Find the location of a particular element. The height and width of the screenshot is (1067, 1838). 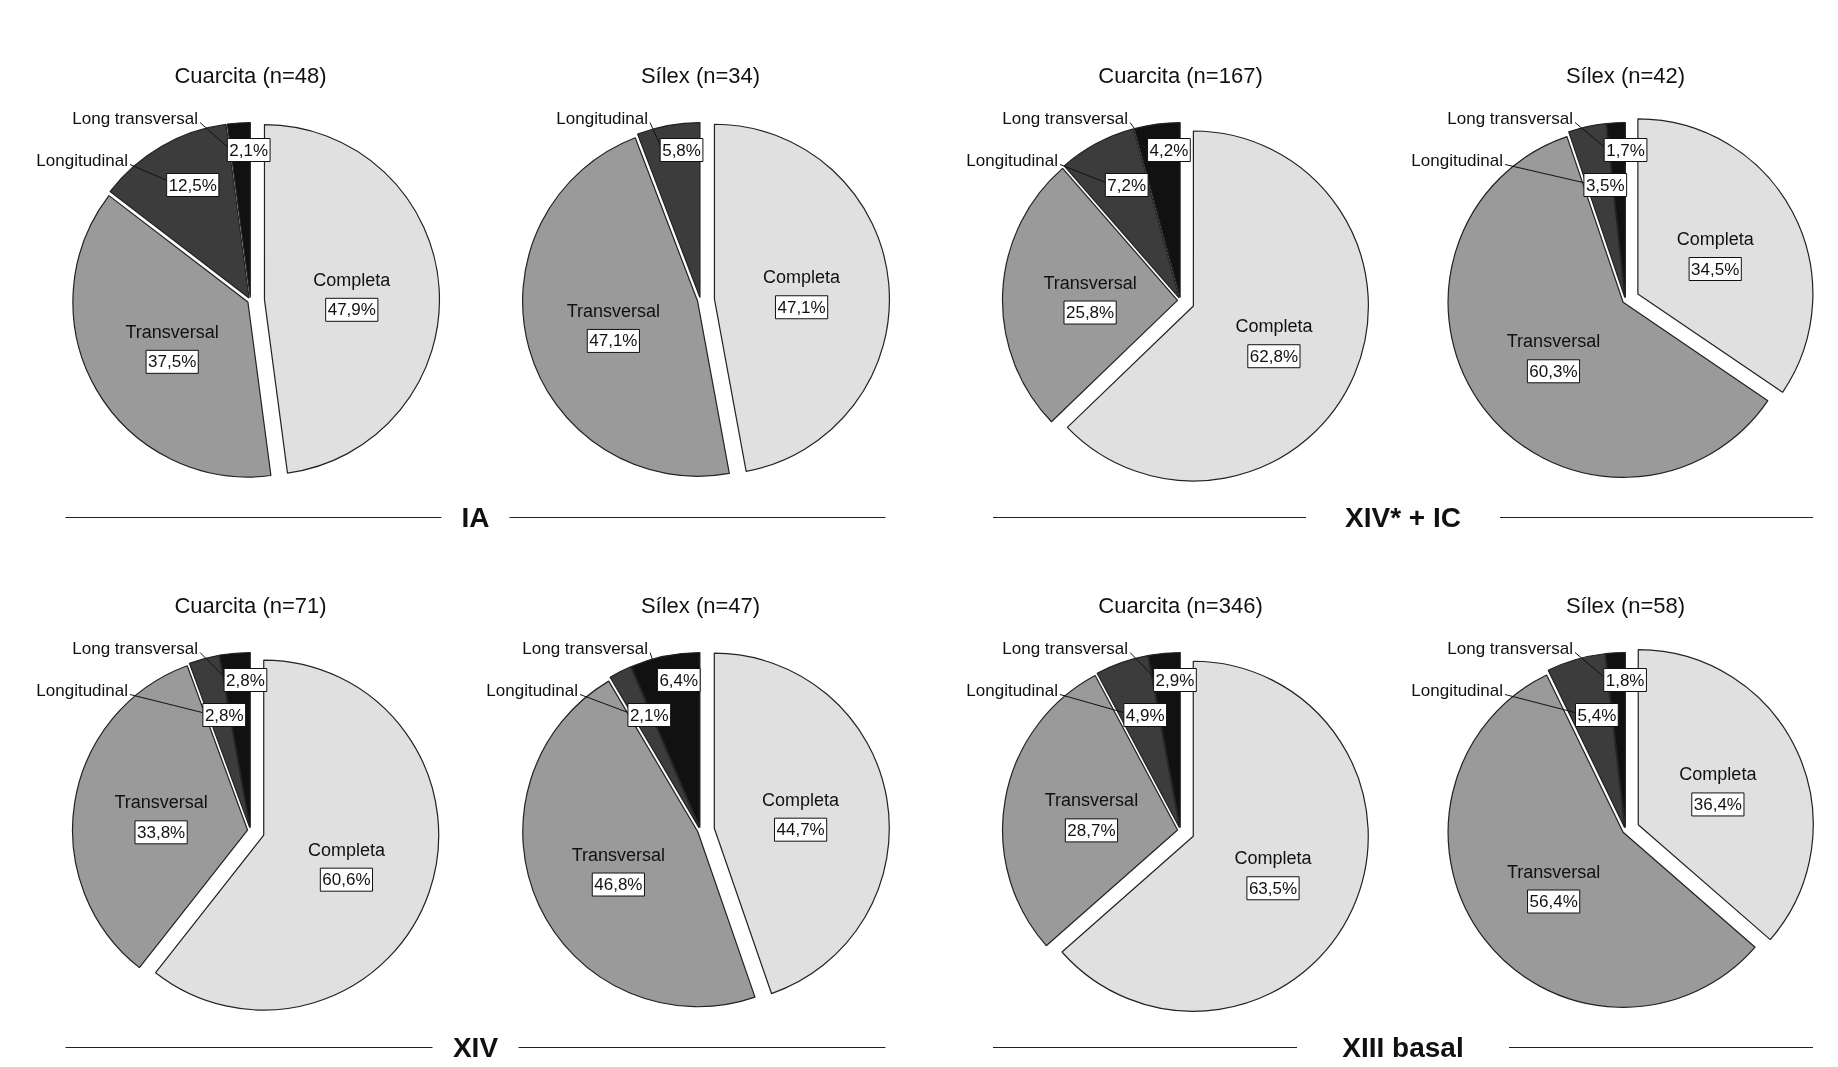

data-label: 60,3% is located at coordinates (1553, 371).